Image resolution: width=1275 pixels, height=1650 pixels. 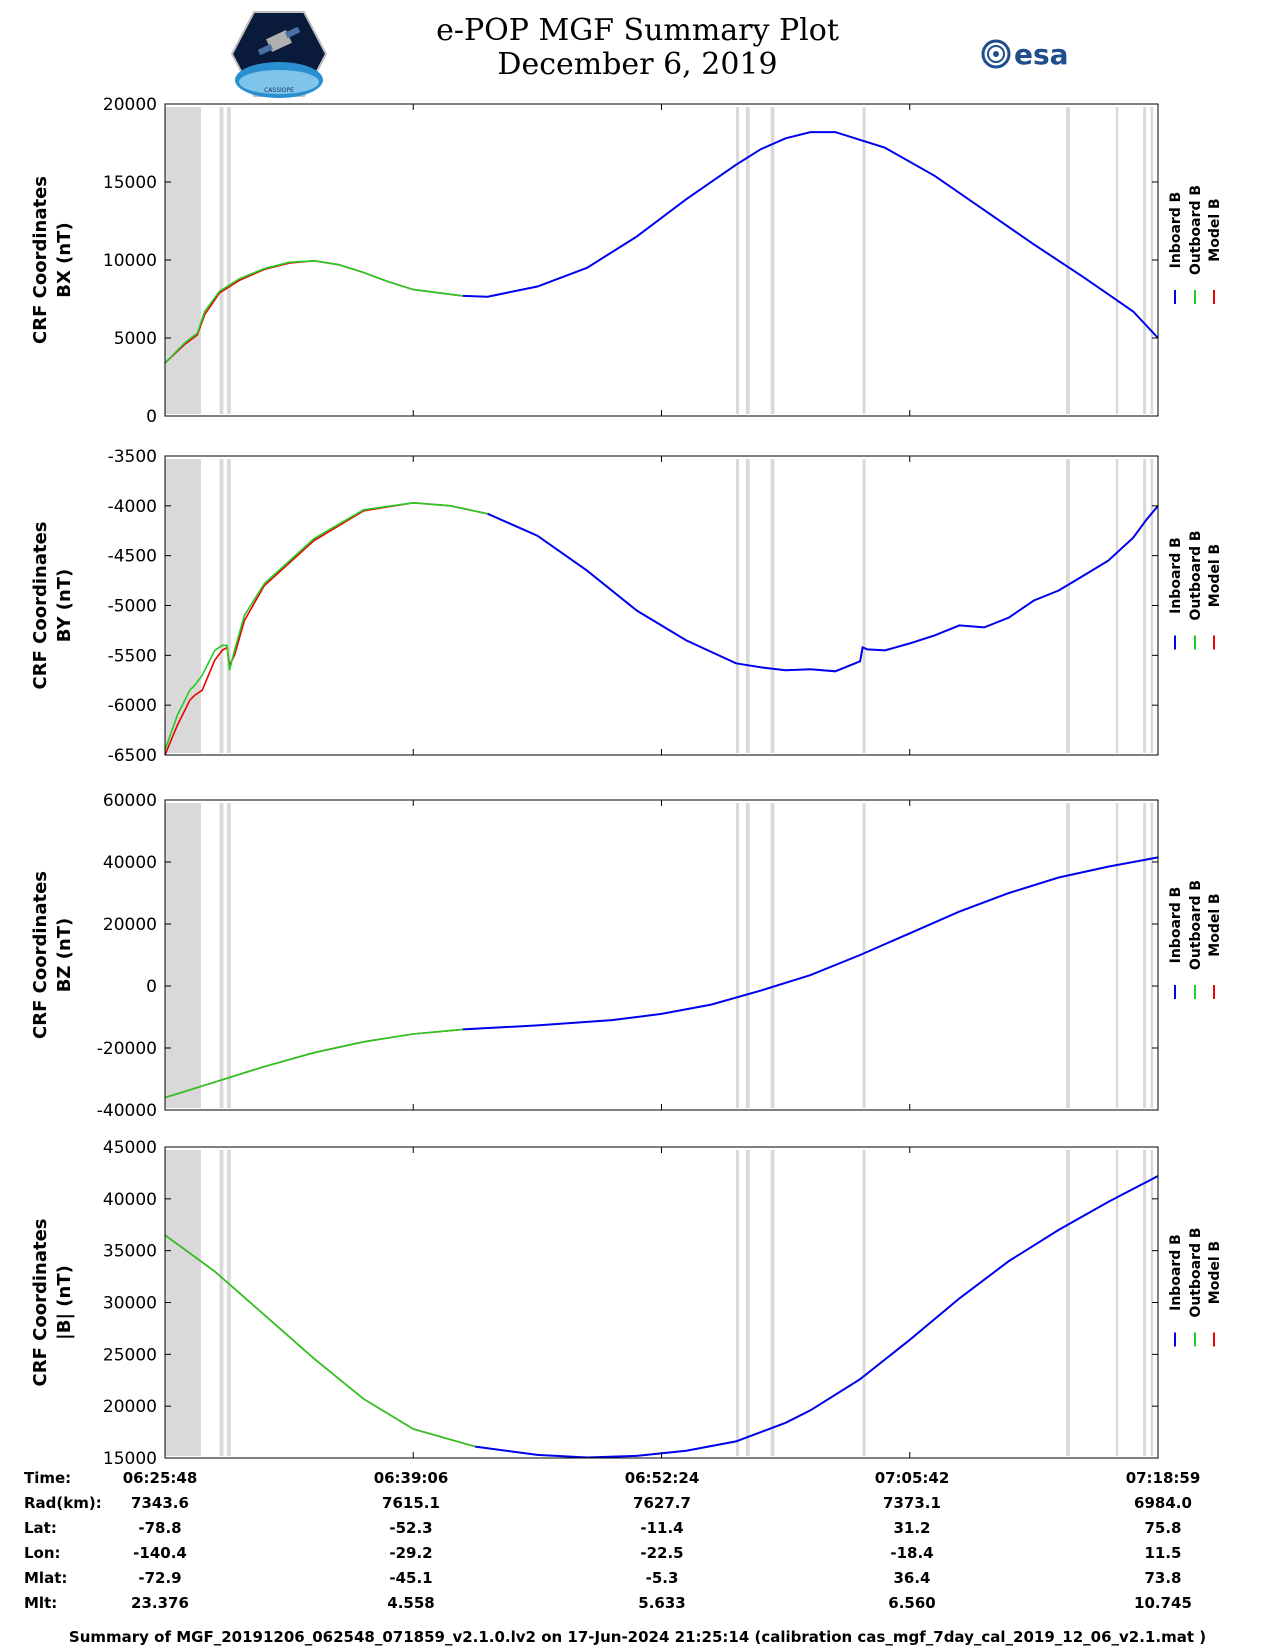 What do you see at coordinates (130, 261) in the screenshot?
I see `y-tick-label: 10000` at bounding box center [130, 261].